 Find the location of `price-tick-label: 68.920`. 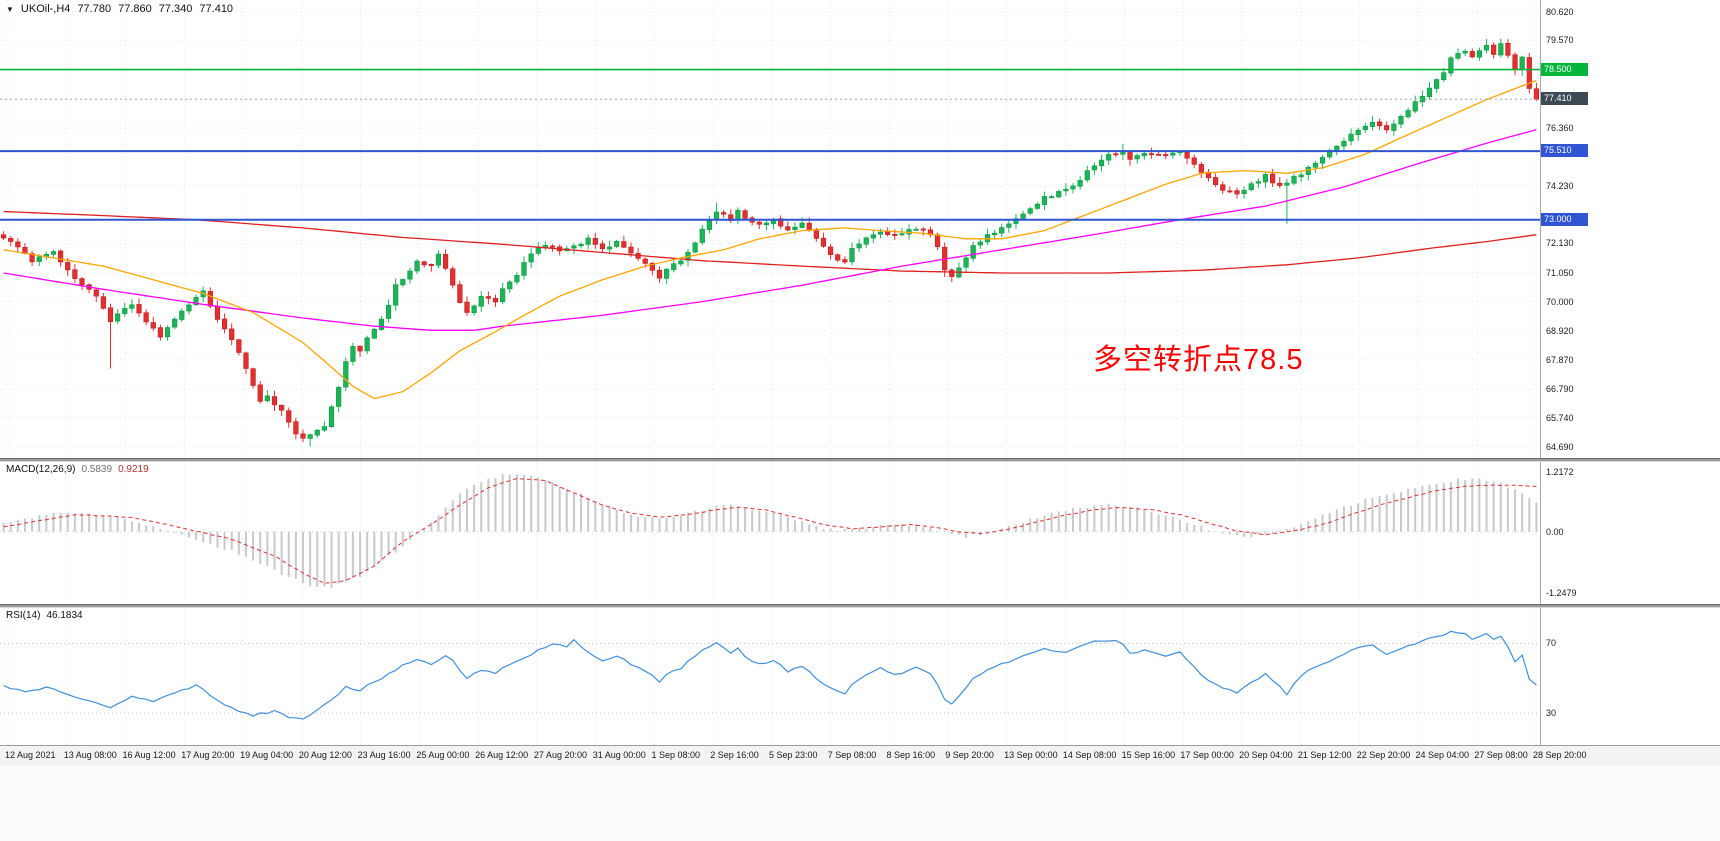

price-tick-label: 68.920 is located at coordinates (1560, 331).